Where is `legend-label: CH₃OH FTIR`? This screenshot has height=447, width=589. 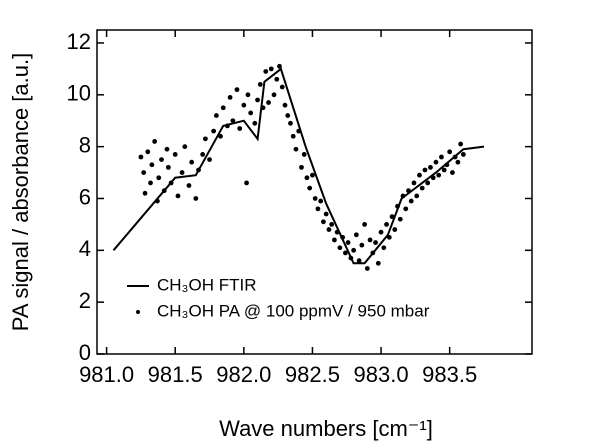 legend-label: CH₃OH FTIR is located at coordinates (206, 284).